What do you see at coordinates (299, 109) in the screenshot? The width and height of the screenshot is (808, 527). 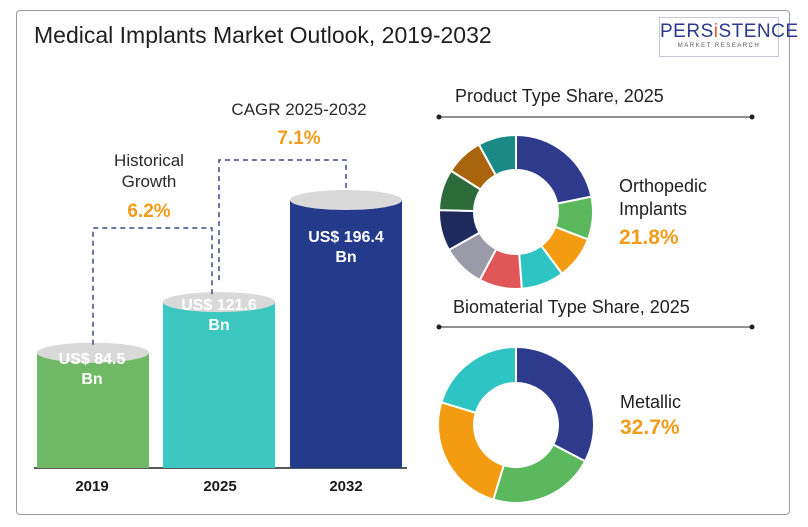 I see `cagr-label: CAGR 2025-2032` at bounding box center [299, 109].